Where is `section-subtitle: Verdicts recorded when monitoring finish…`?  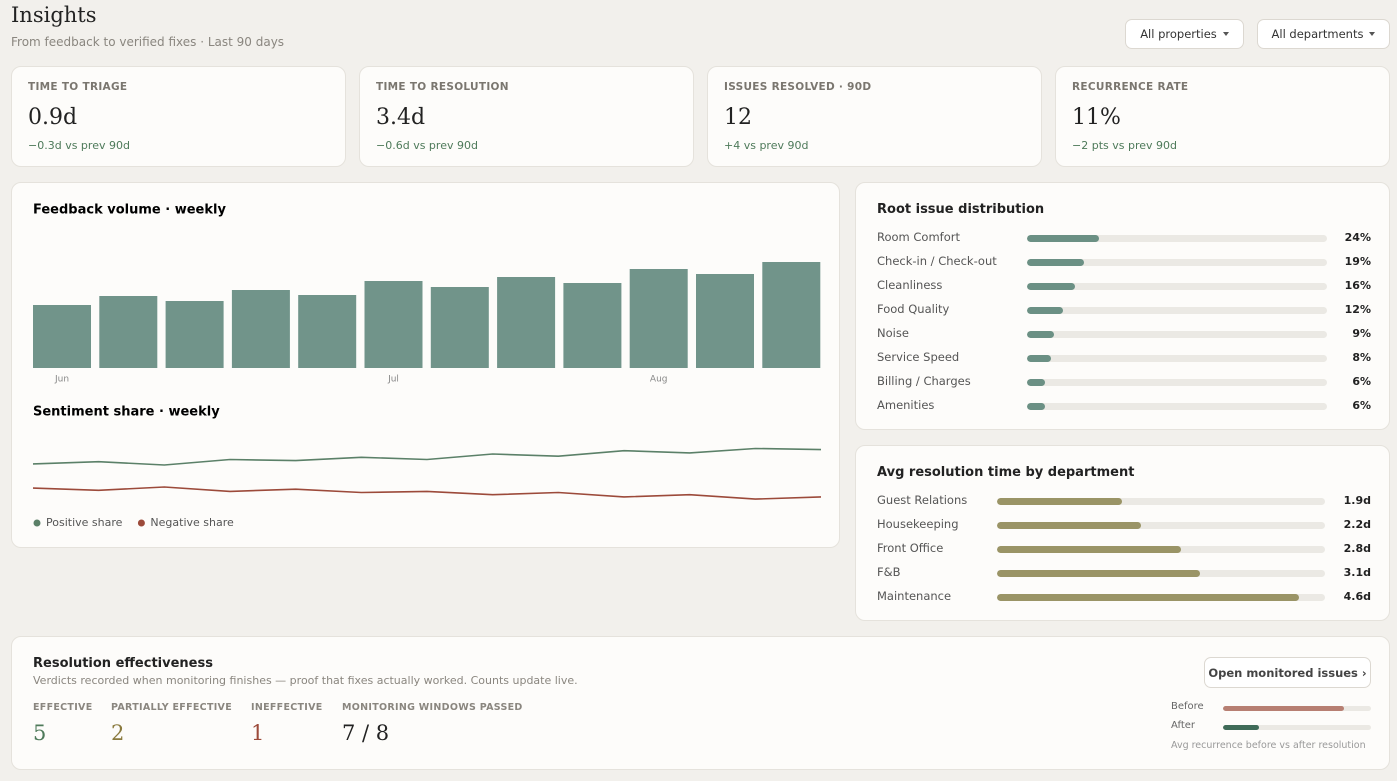
section-subtitle: Verdicts recorded when monitoring finish… is located at coordinates (305, 680).